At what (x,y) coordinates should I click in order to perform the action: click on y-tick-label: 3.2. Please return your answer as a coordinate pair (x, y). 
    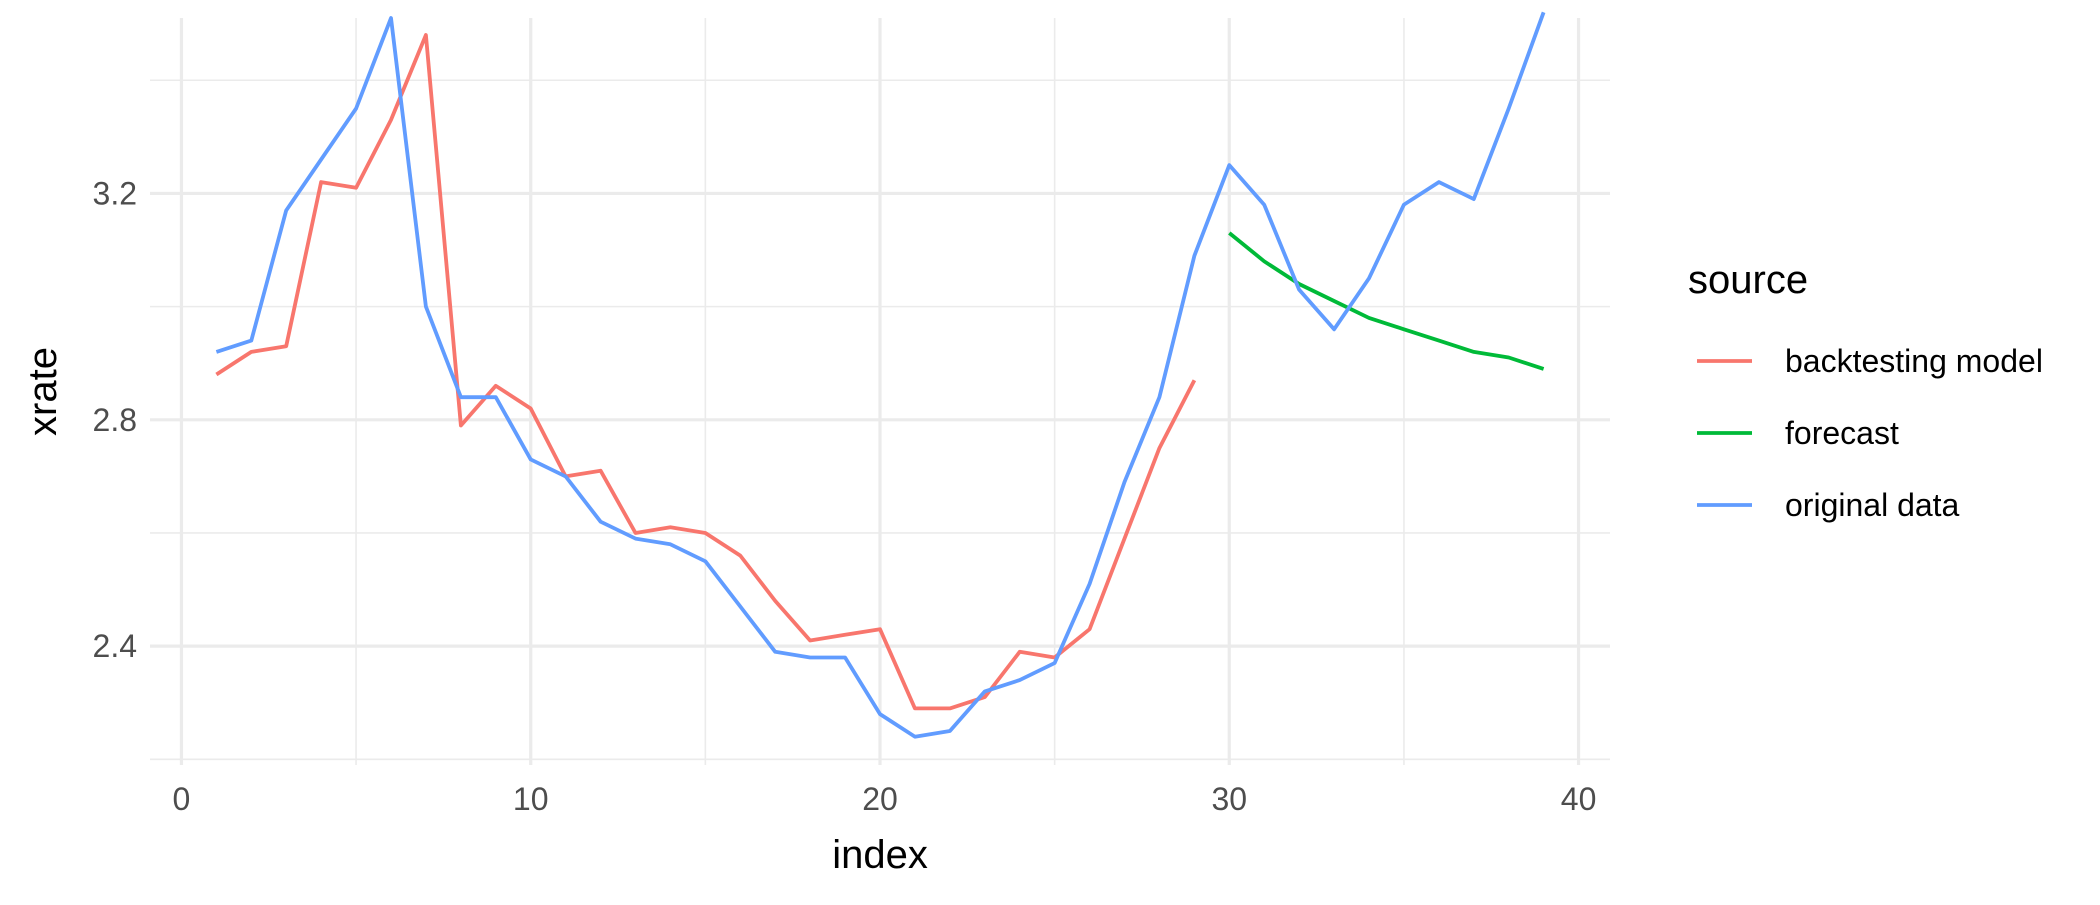
    Looking at the image, I should click on (115, 193).